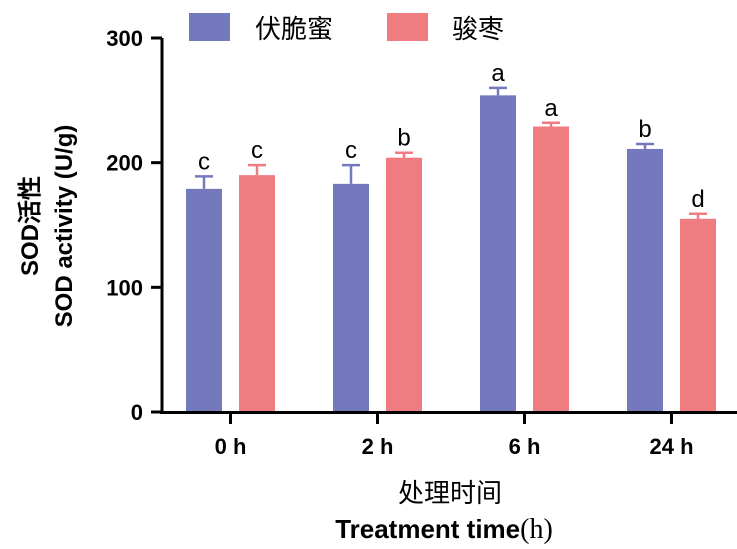 The width and height of the screenshot is (737, 549). Describe the element at coordinates (30, 226) in the screenshot. I see `y-axis-title-line-1: SOD活性` at that location.